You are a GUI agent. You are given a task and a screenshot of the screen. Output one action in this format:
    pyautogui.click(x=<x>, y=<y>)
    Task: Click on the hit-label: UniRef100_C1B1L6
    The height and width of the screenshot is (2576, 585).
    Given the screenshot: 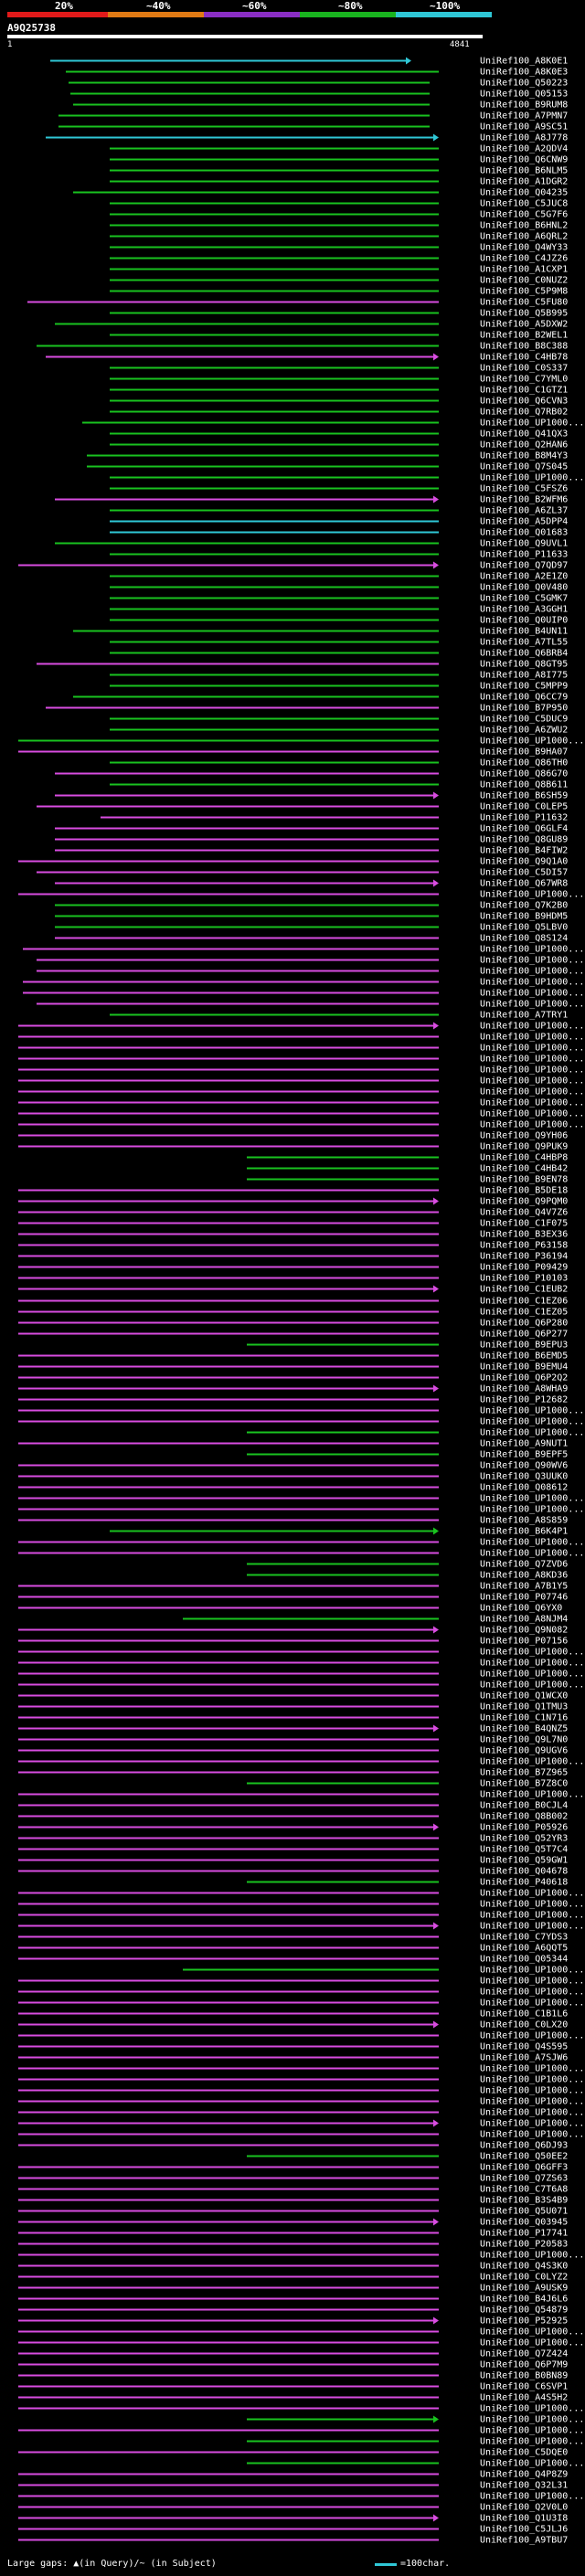 What is the action you would take?
    pyautogui.click(x=524, y=2014)
    